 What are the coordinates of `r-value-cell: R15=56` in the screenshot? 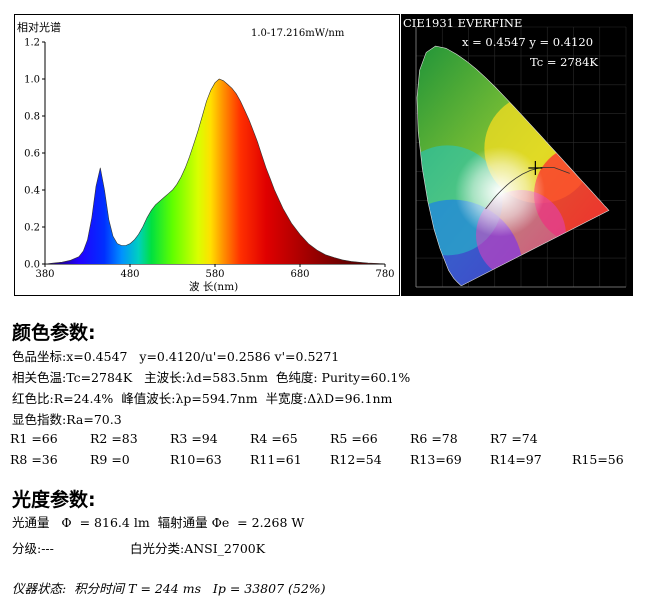 It's located at (598, 459).